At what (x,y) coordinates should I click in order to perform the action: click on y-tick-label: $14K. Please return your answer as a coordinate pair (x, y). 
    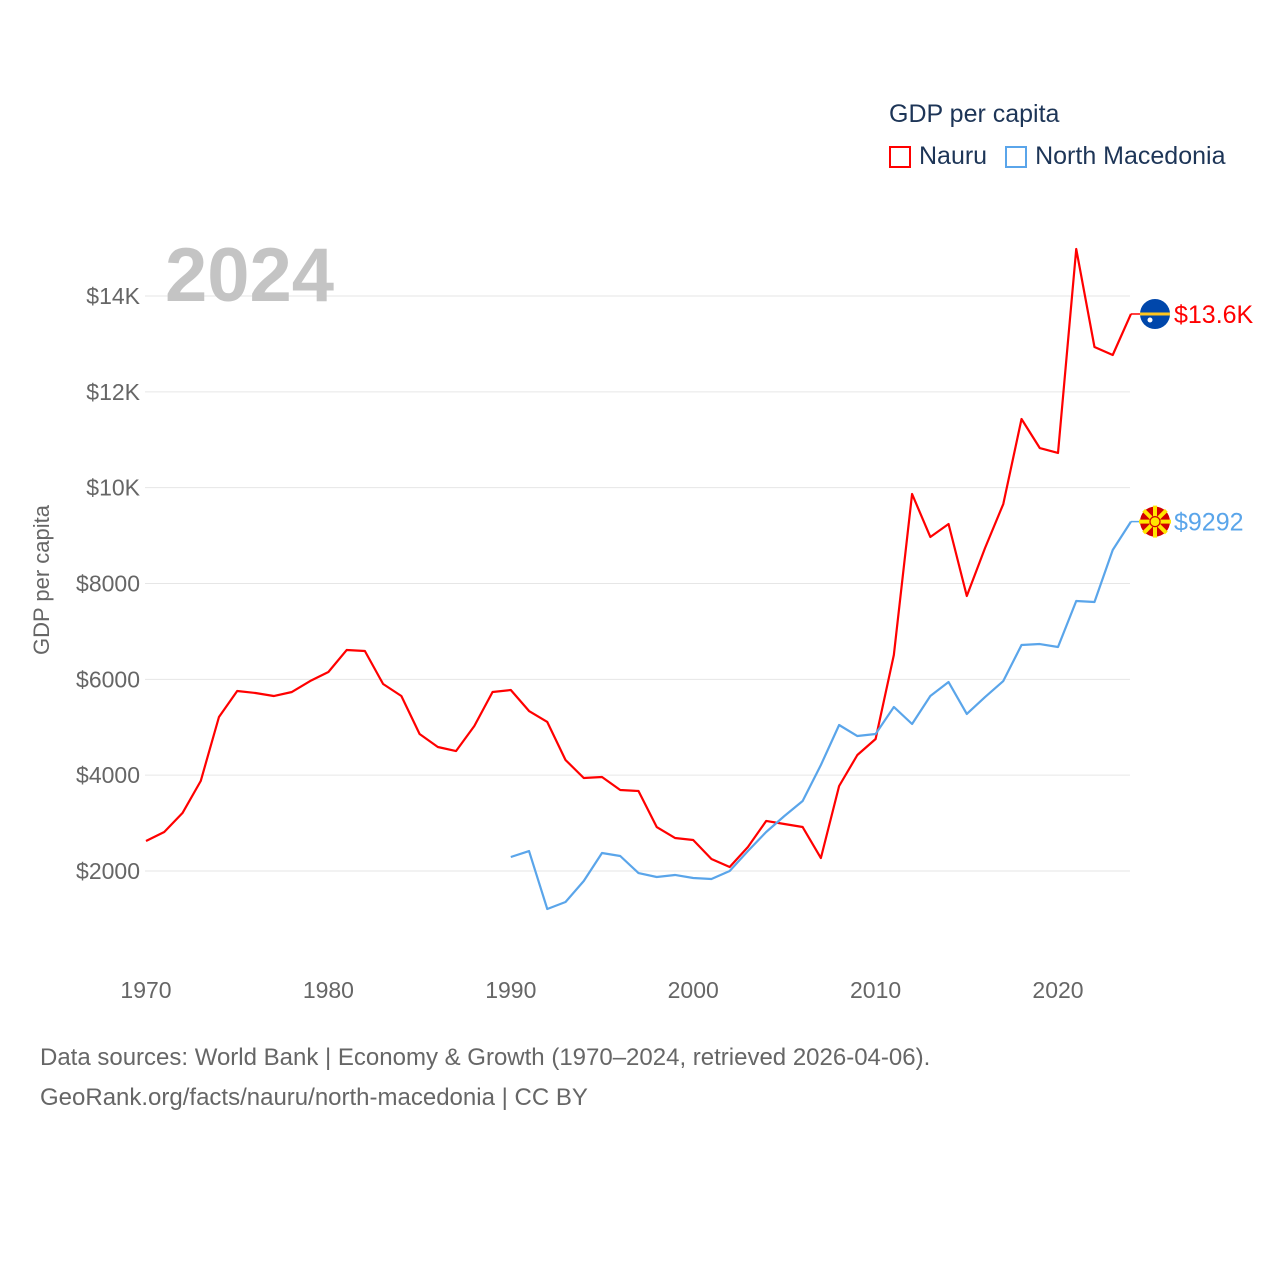
    Looking at the image, I should click on (113, 296).